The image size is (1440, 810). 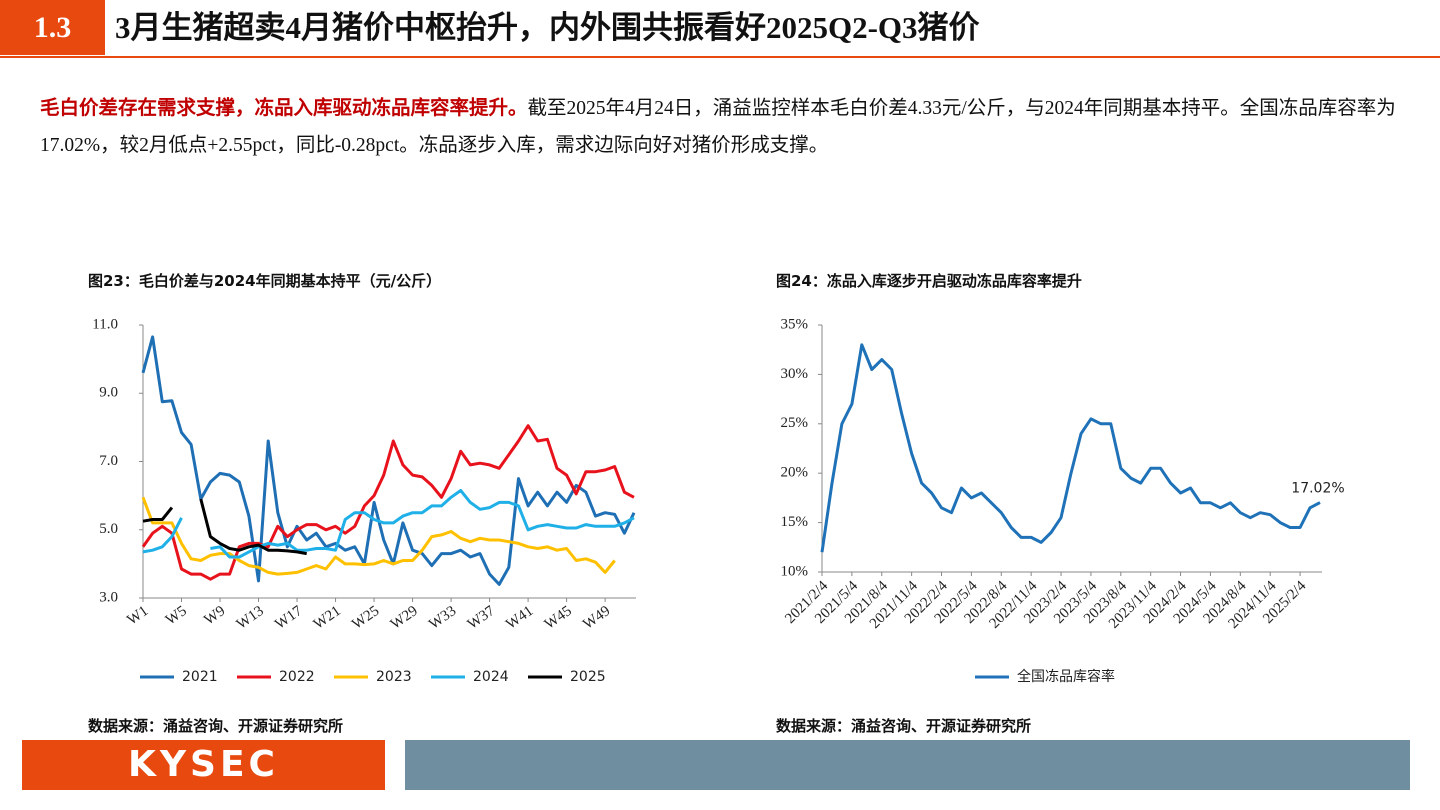 I want to click on x-tick-label: W17, so click(x=288, y=618).